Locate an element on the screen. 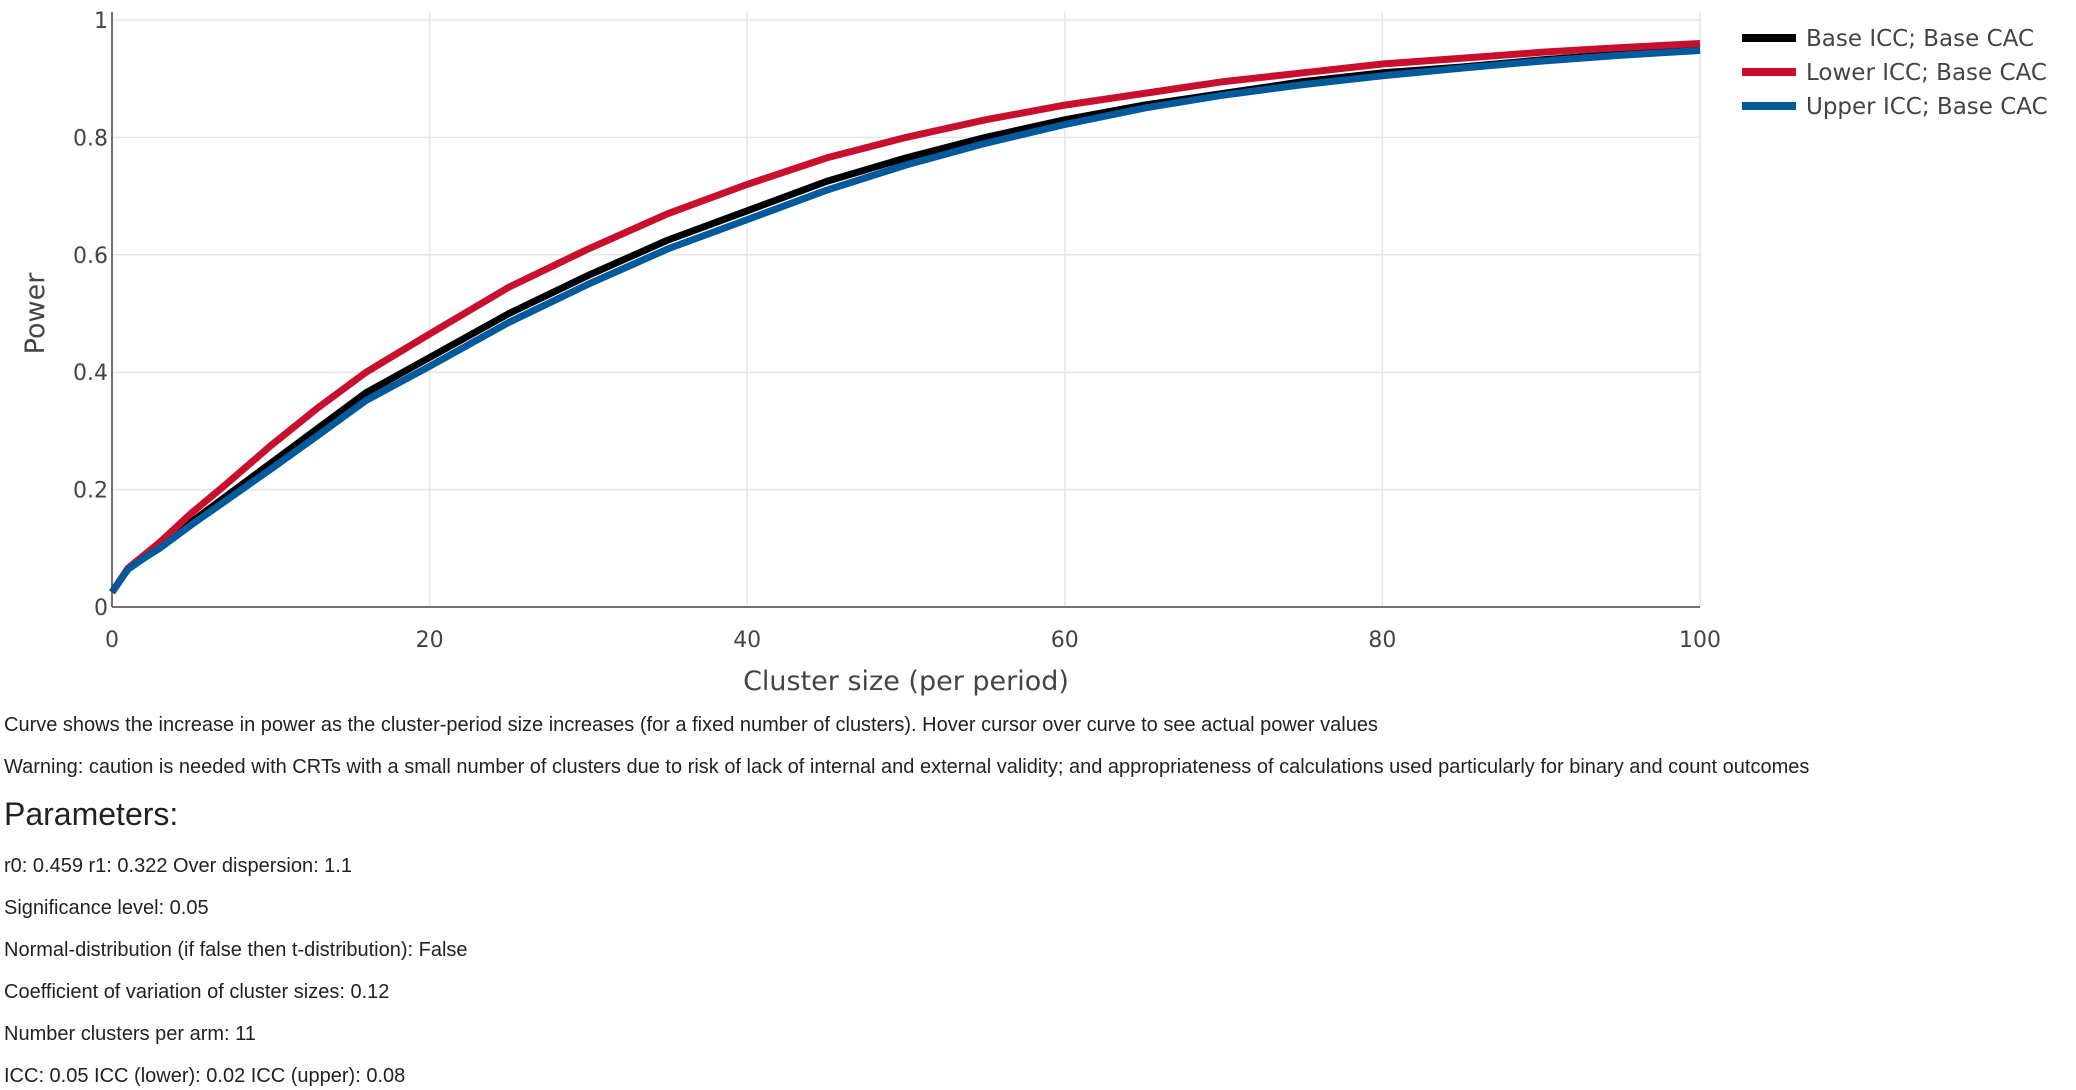 This screenshot has width=2076, height=1090. x-tick-label: 40 is located at coordinates (747, 640).